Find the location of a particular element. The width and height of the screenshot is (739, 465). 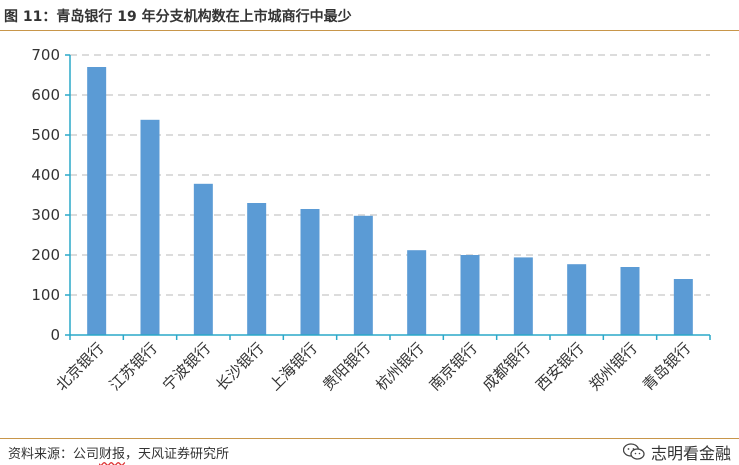

source-note: 资料来源：公司财报，天风证券研究所 is located at coordinates (118, 452).